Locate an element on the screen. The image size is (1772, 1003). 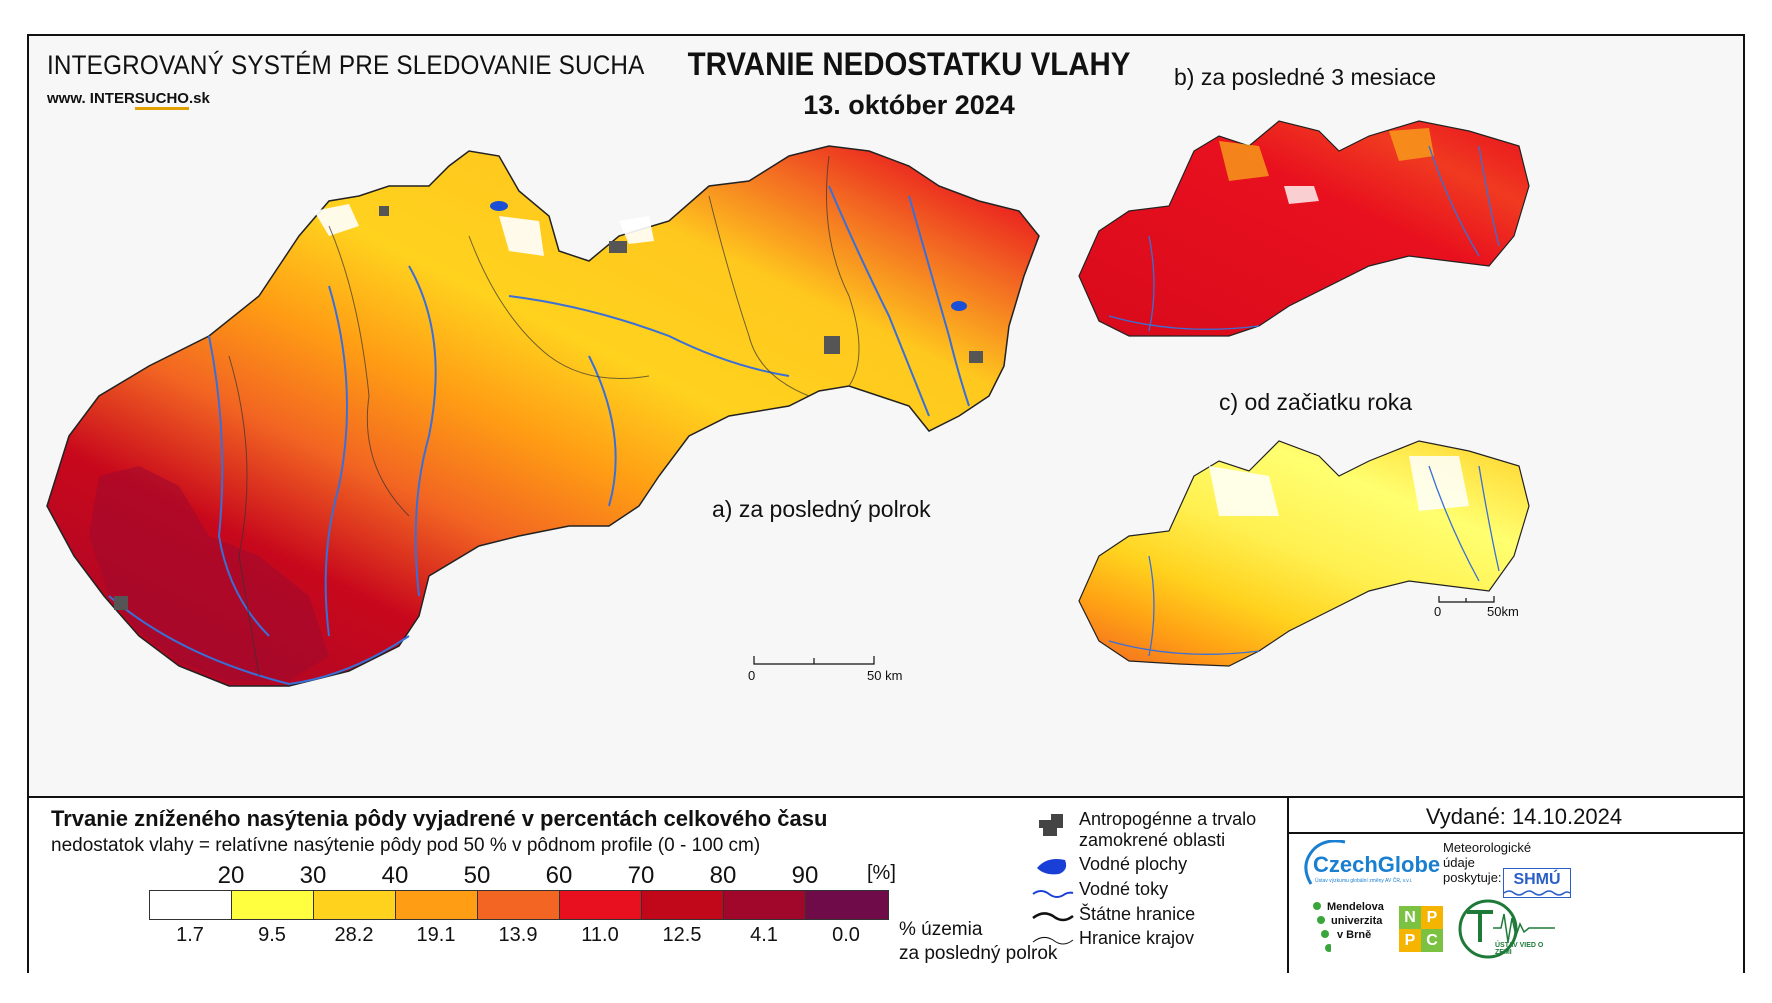
threshold-label: 20 is located at coordinates (231, 875).